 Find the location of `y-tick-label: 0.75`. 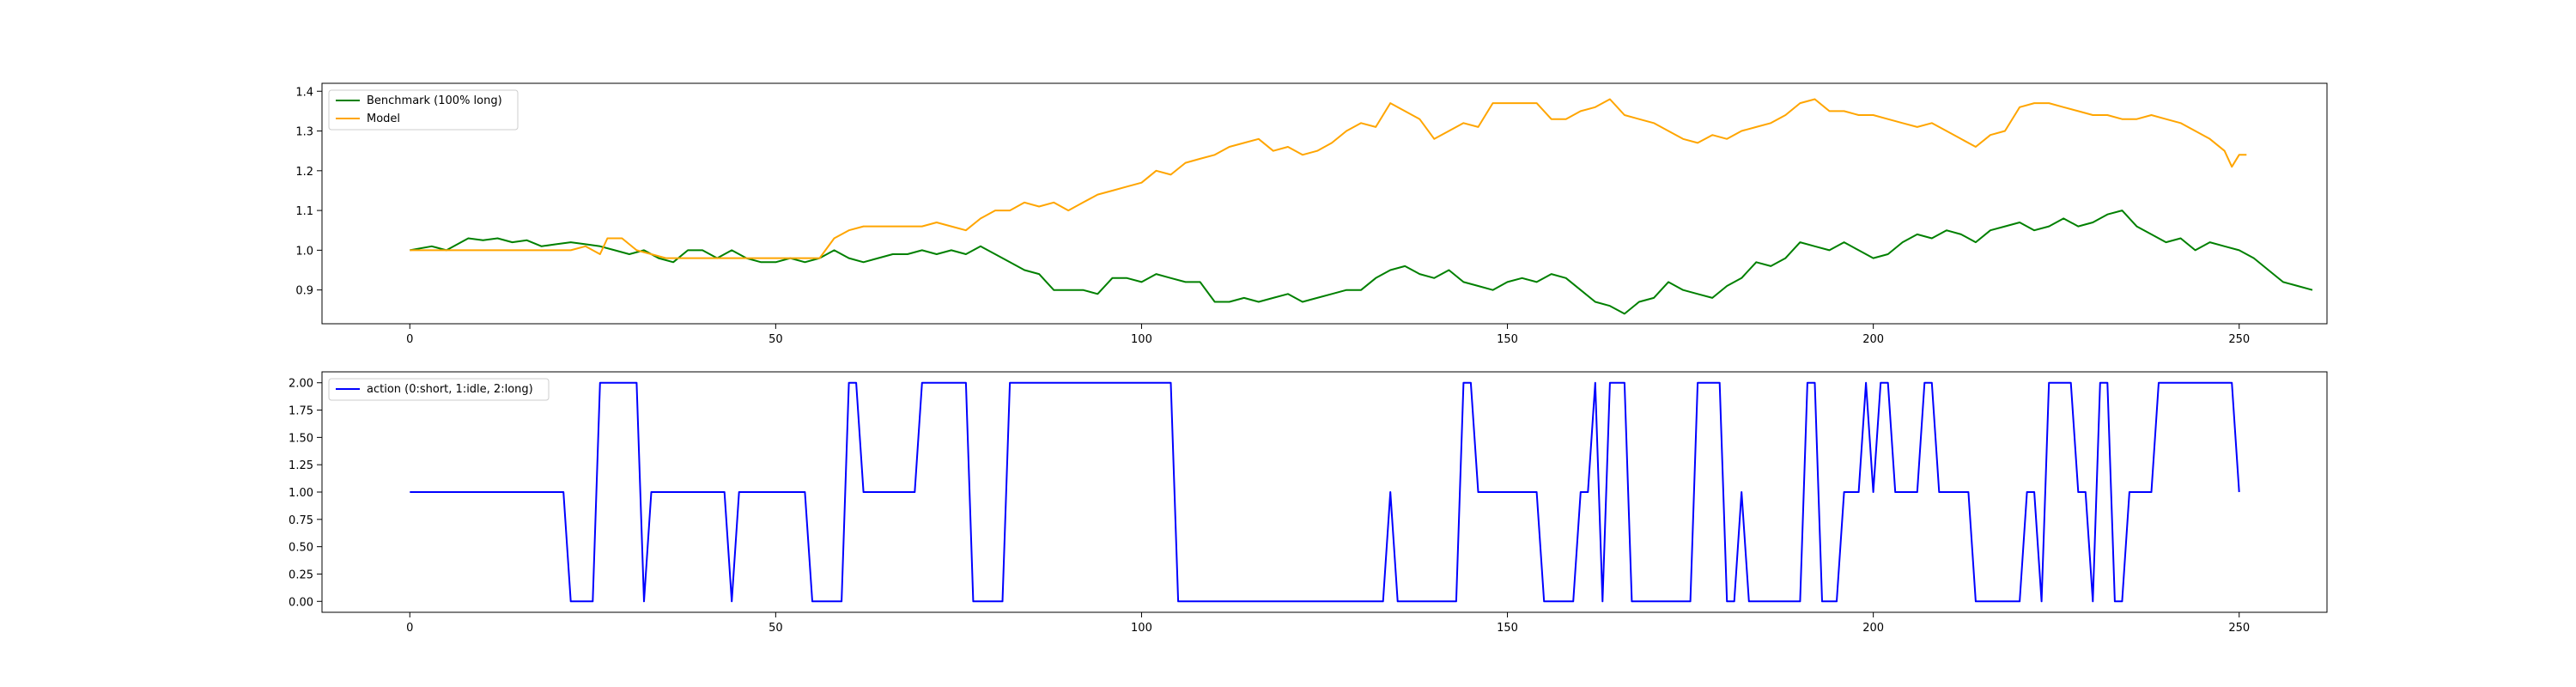

y-tick-label: 0.75 is located at coordinates (301, 520).